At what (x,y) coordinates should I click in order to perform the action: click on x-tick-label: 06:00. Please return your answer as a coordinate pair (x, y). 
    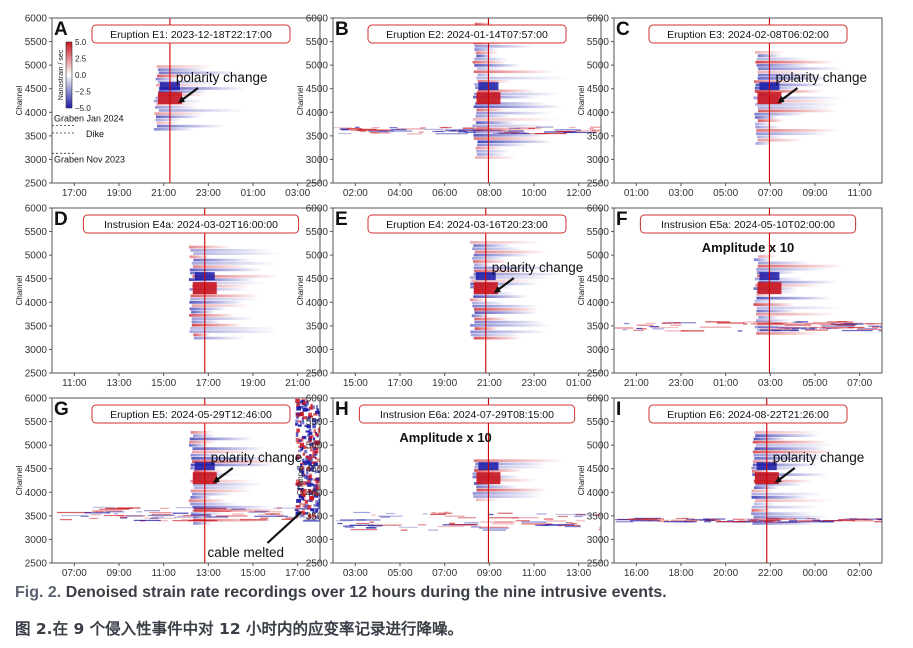
    Looking at the image, I should click on (444, 193).